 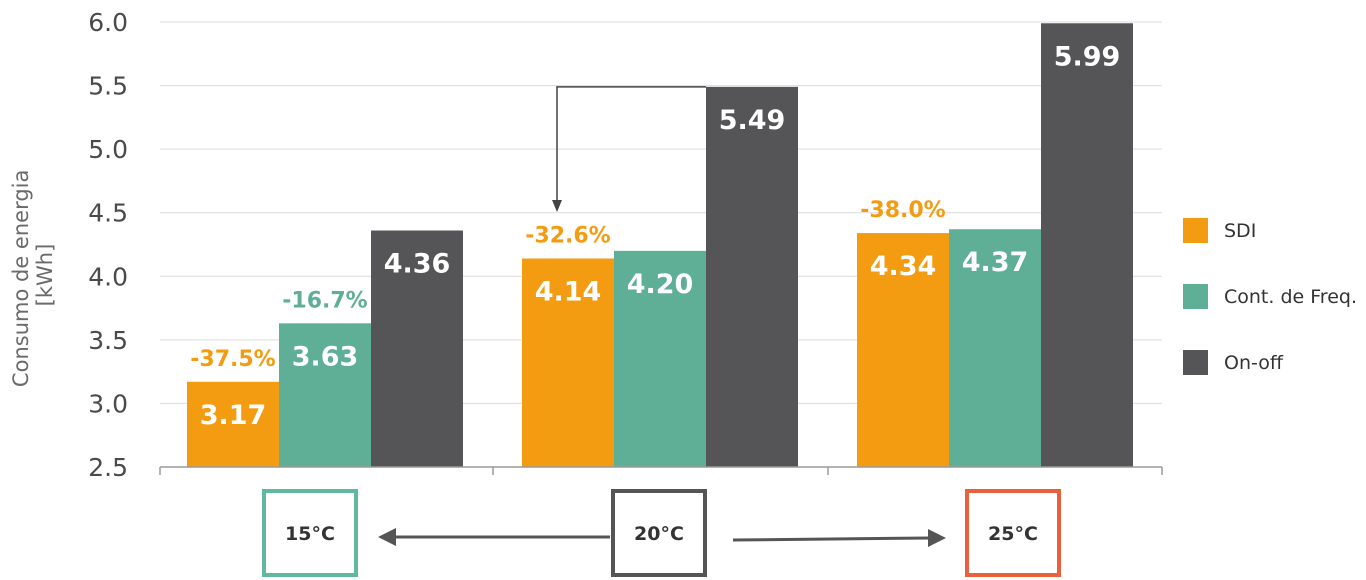 What do you see at coordinates (232, 359) in the screenshot?
I see `percent-annotation: -37.5%` at bounding box center [232, 359].